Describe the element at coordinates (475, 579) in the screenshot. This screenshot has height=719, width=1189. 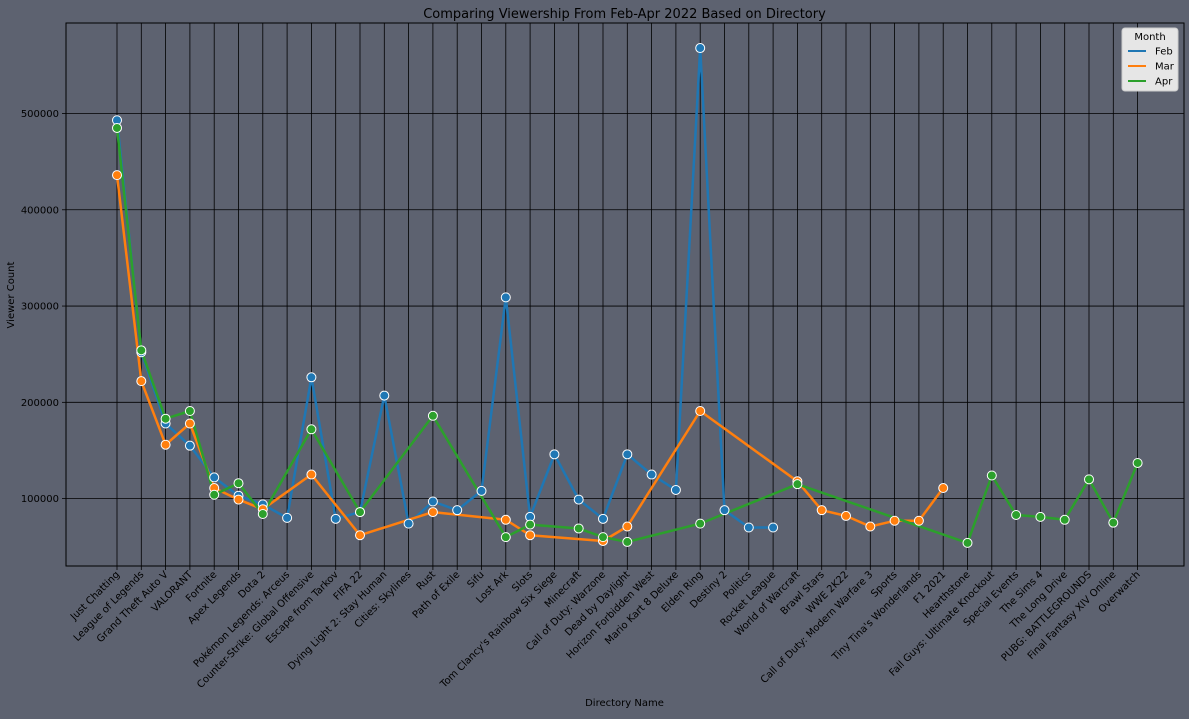
I see `x-tick-label: Sifu` at that location.